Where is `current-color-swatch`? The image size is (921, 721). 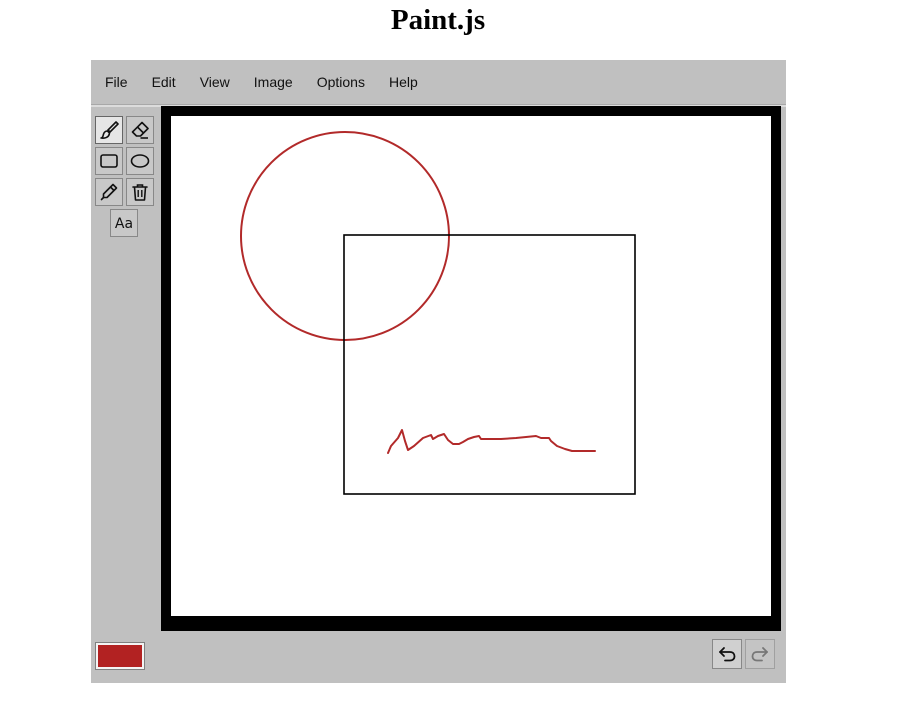
current-color-swatch is located at coordinates (120, 656).